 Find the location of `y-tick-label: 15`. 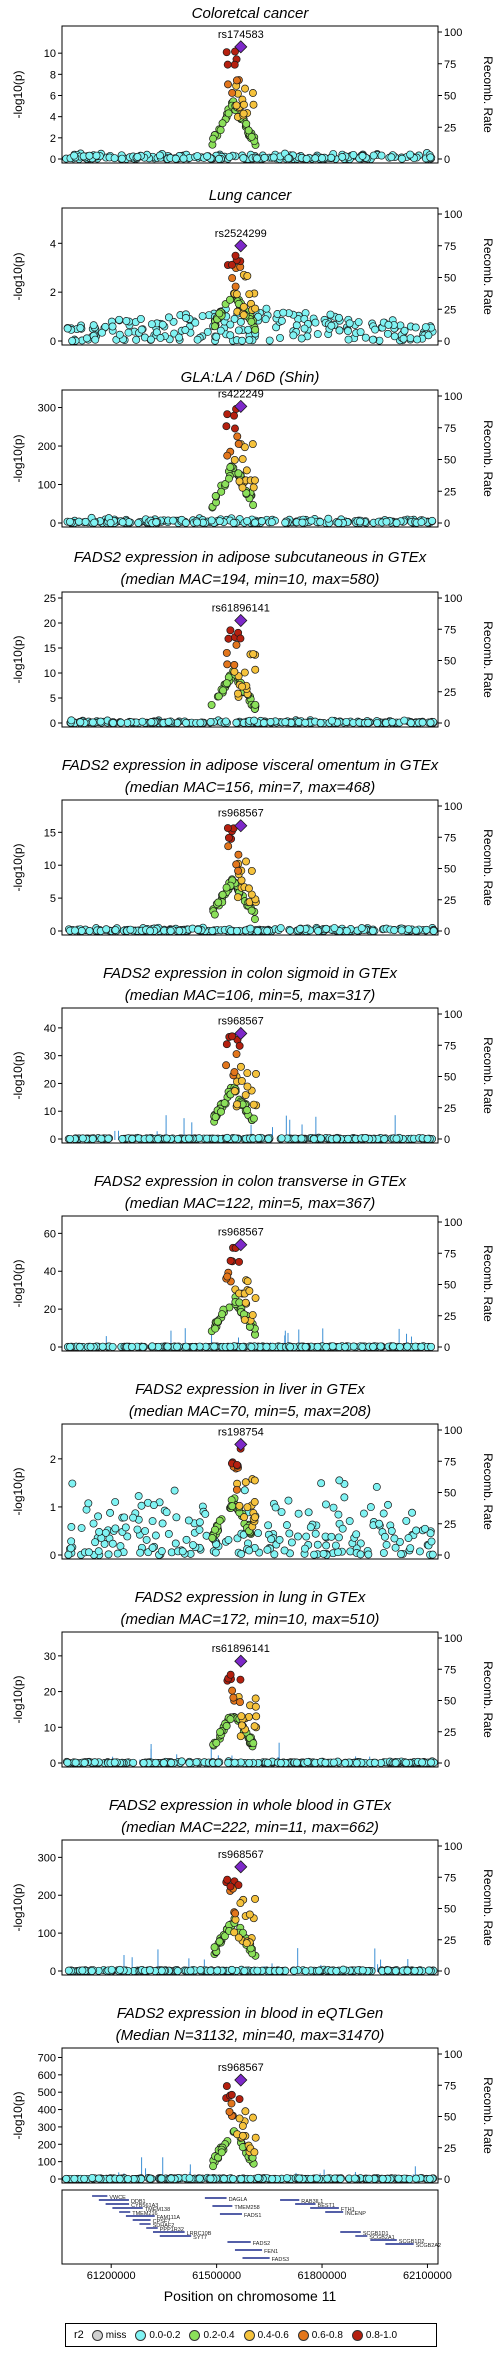

y-tick-label: 15 is located at coordinates (50, 833).